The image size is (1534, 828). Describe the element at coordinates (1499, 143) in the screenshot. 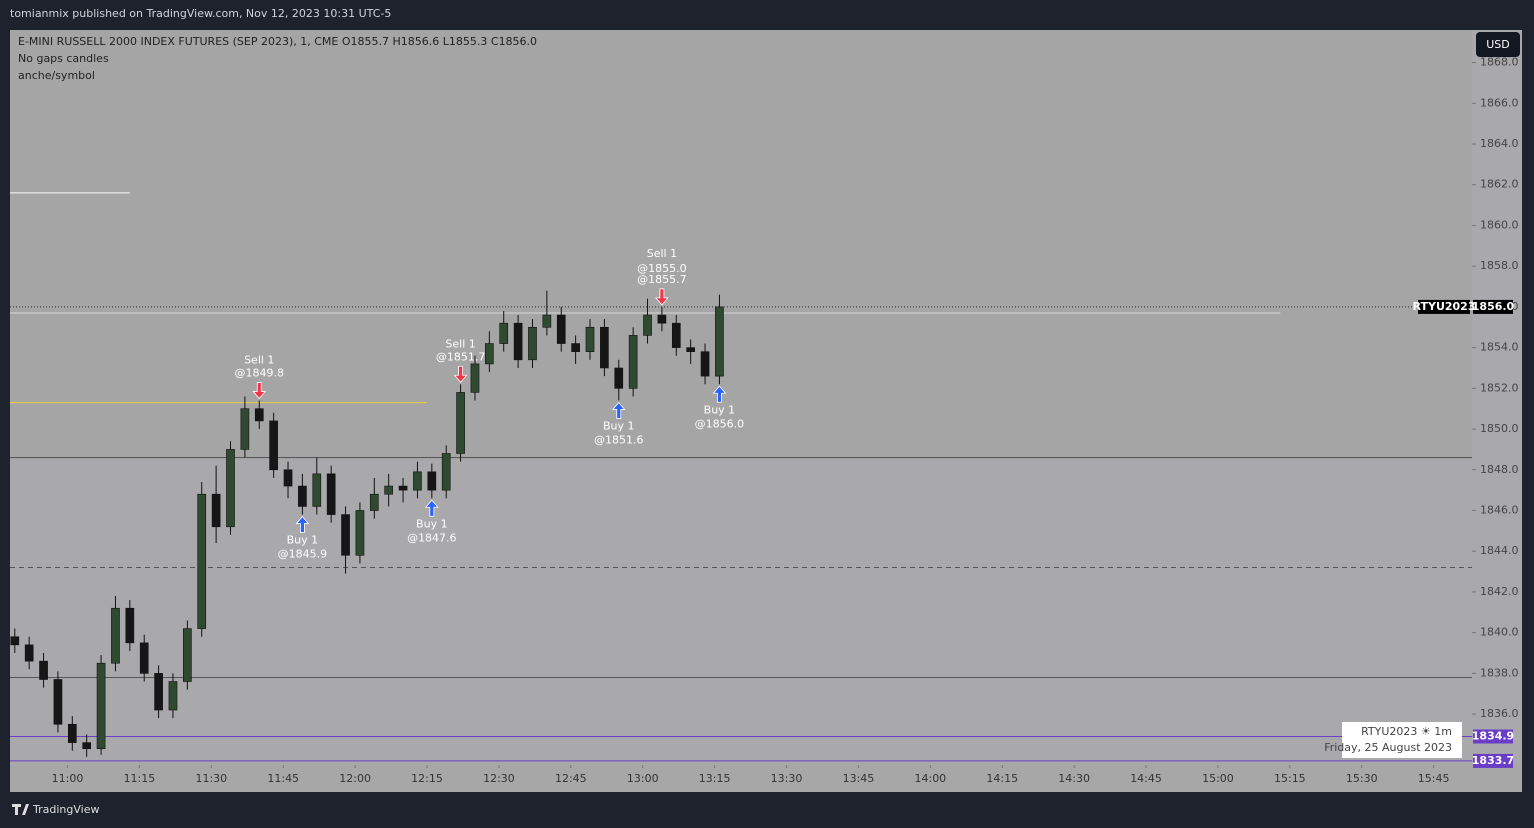

I see `y-tick-label: 1864.0` at that location.